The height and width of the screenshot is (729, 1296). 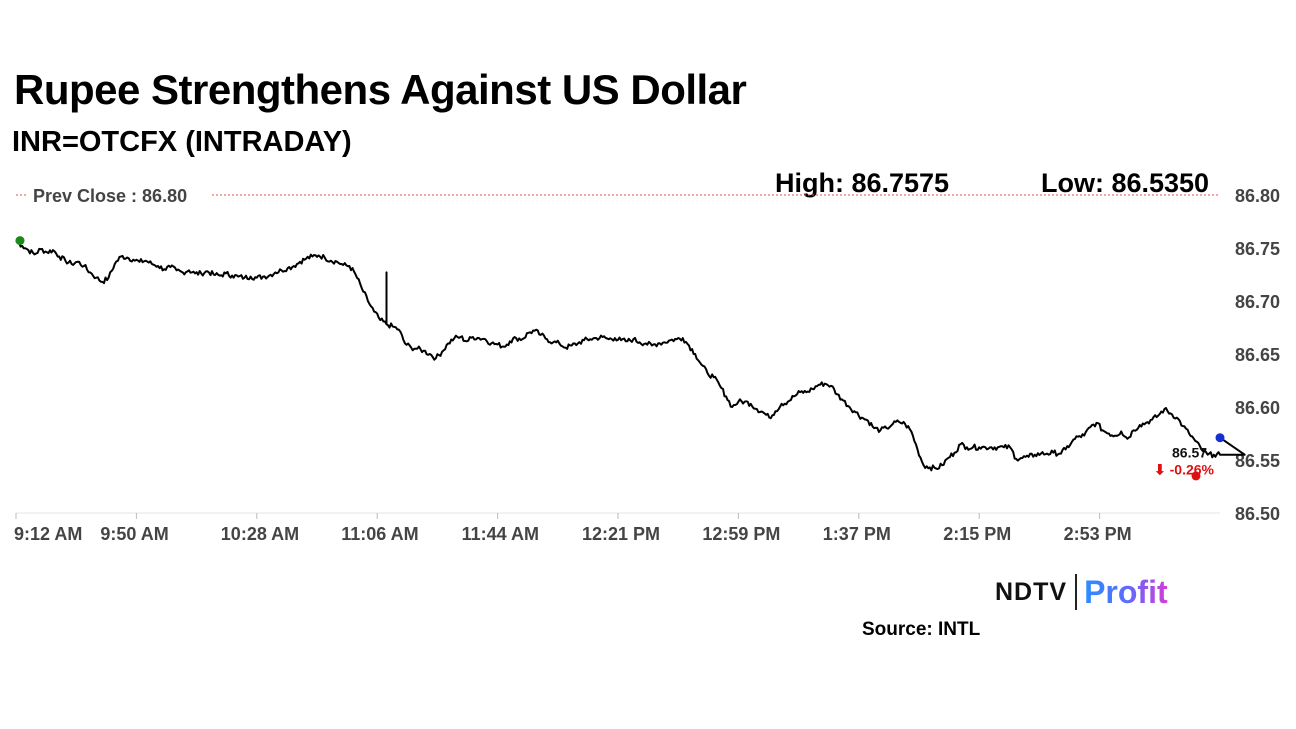 What do you see at coordinates (1257, 302) in the screenshot?
I see `y-tick-label: 86.70` at bounding box center [1257, 302].